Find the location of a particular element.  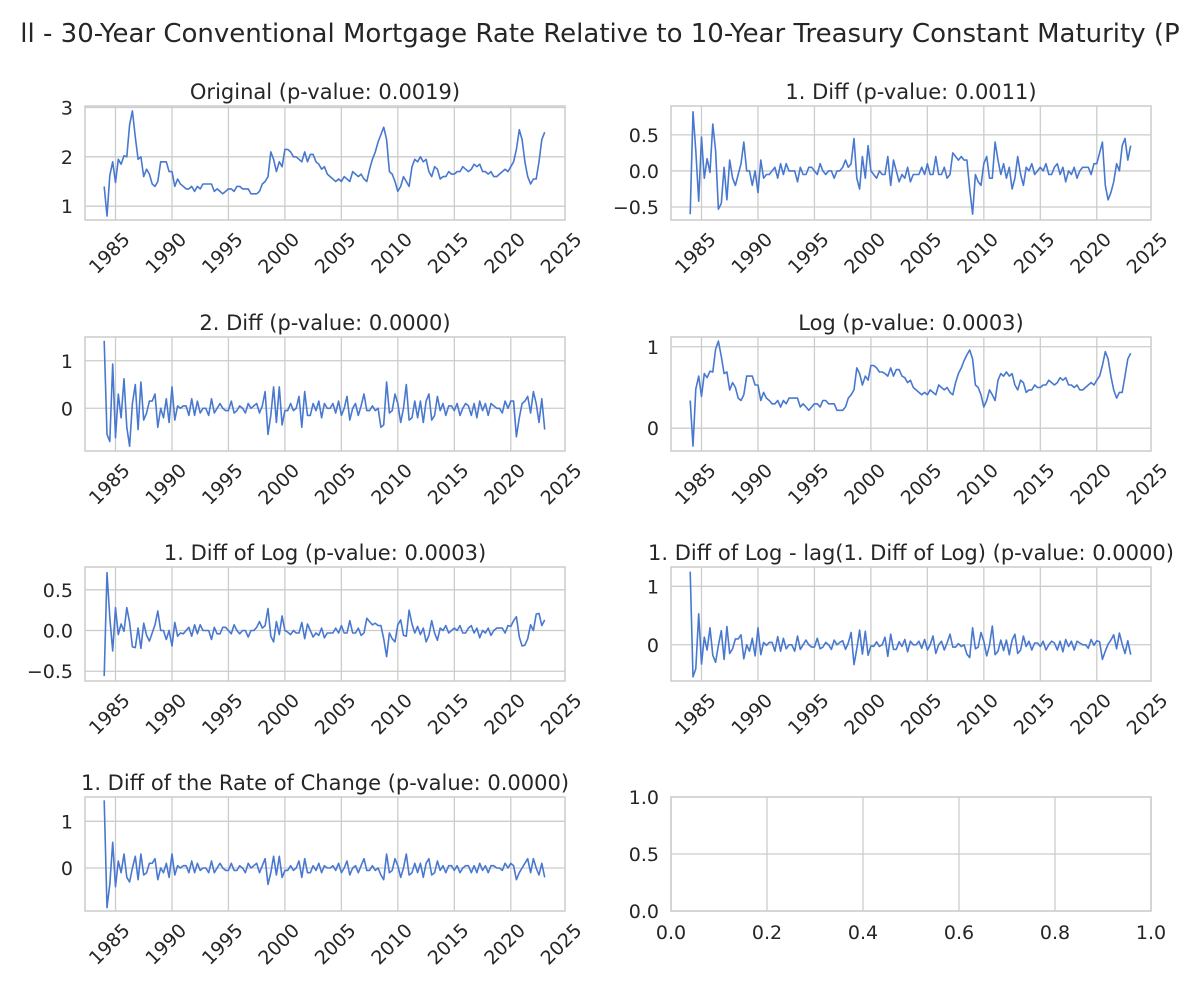

subplot-title: Log (p-value: 0.0003) is located at coordinates (911, 323).